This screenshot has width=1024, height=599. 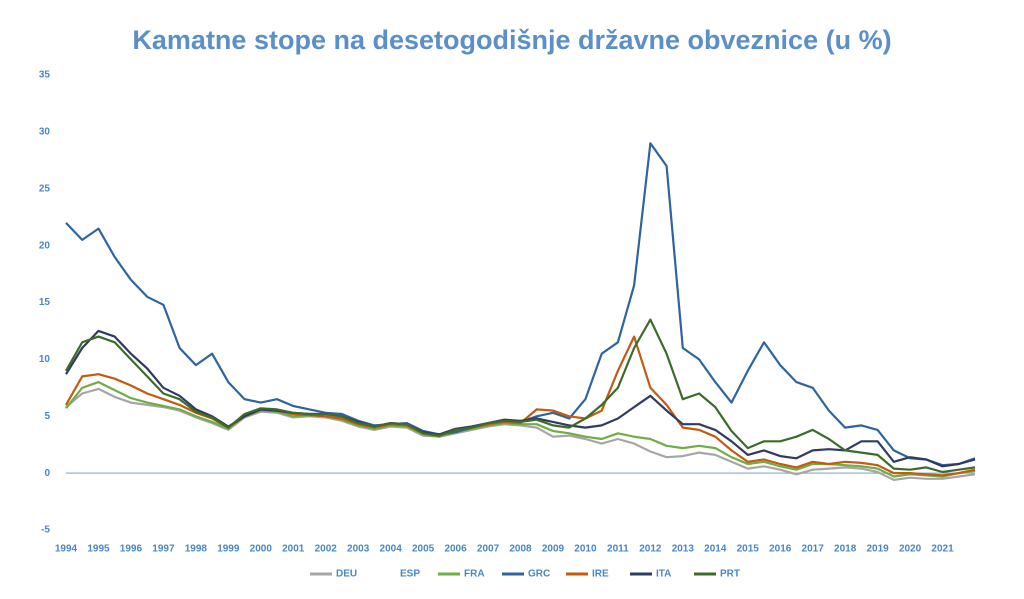 What do you see at coordinates (66, 549) in the screenshot?
I see `x-tick-label: 1994` at bounding box center [66, 549].